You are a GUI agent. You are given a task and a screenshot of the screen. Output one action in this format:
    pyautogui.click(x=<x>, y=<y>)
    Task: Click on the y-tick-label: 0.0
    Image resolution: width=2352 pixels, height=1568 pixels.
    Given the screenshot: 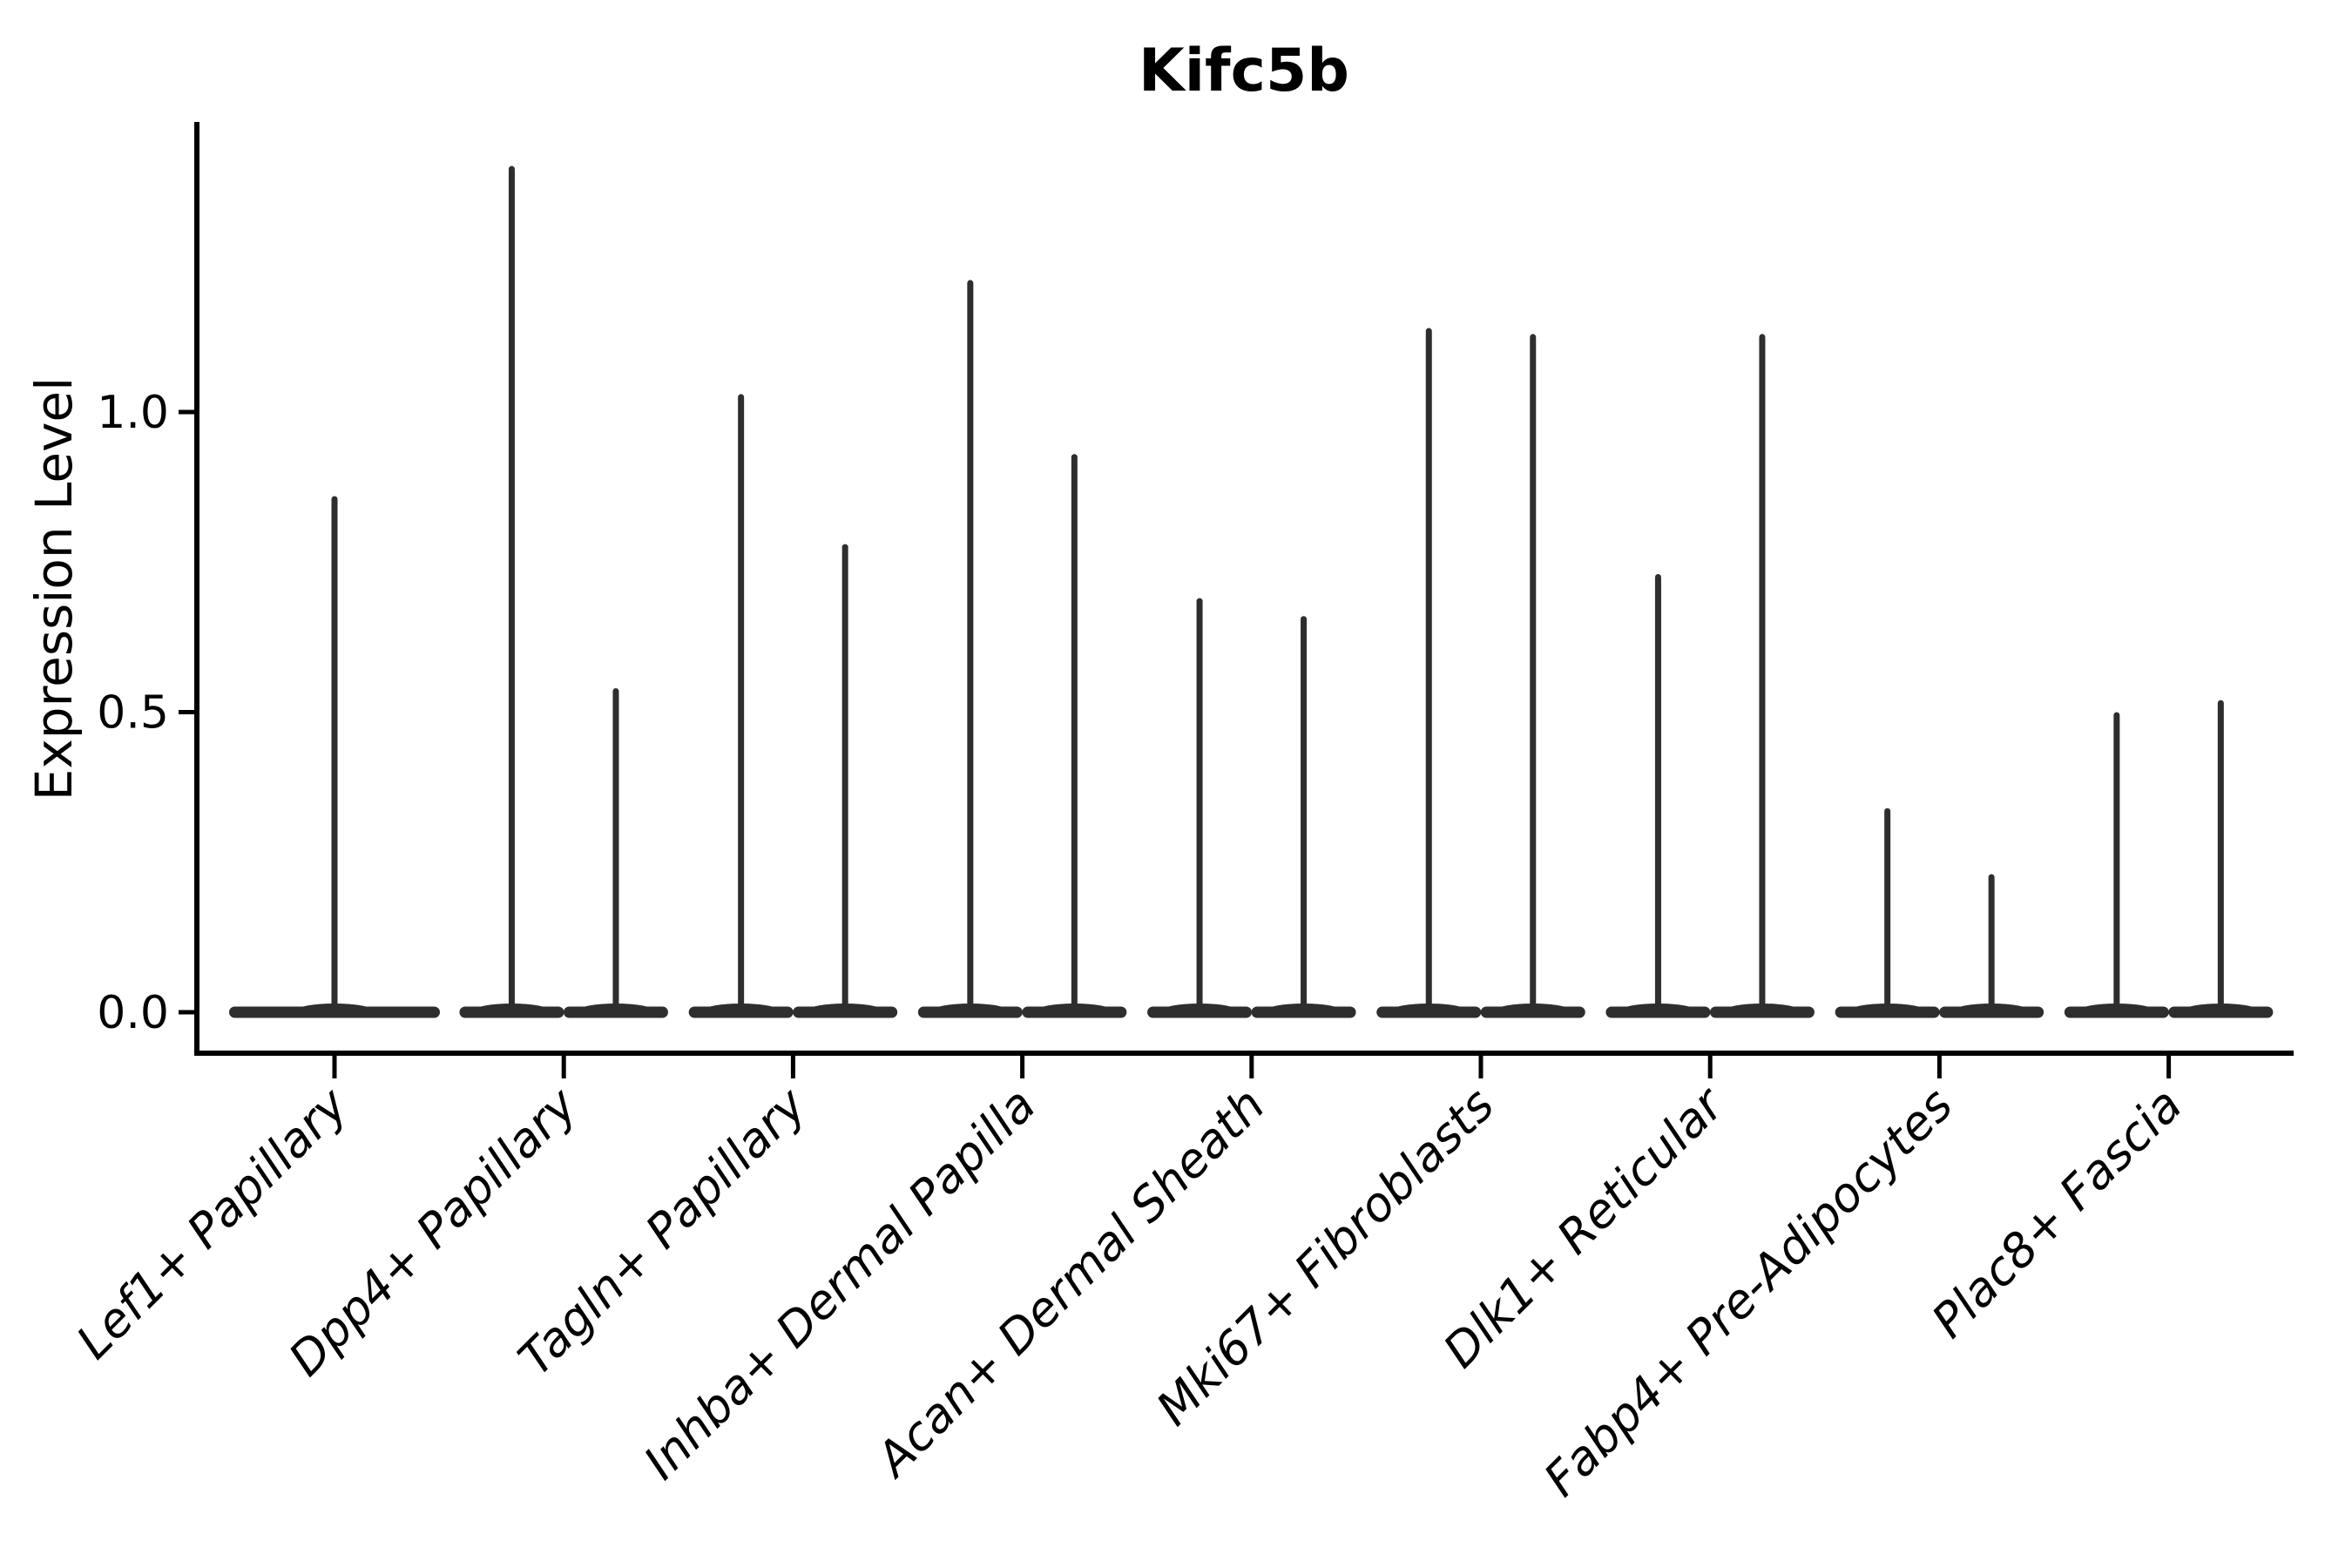 What is the action you would take?
    pyautogui.click(x=133, y=1013)
    